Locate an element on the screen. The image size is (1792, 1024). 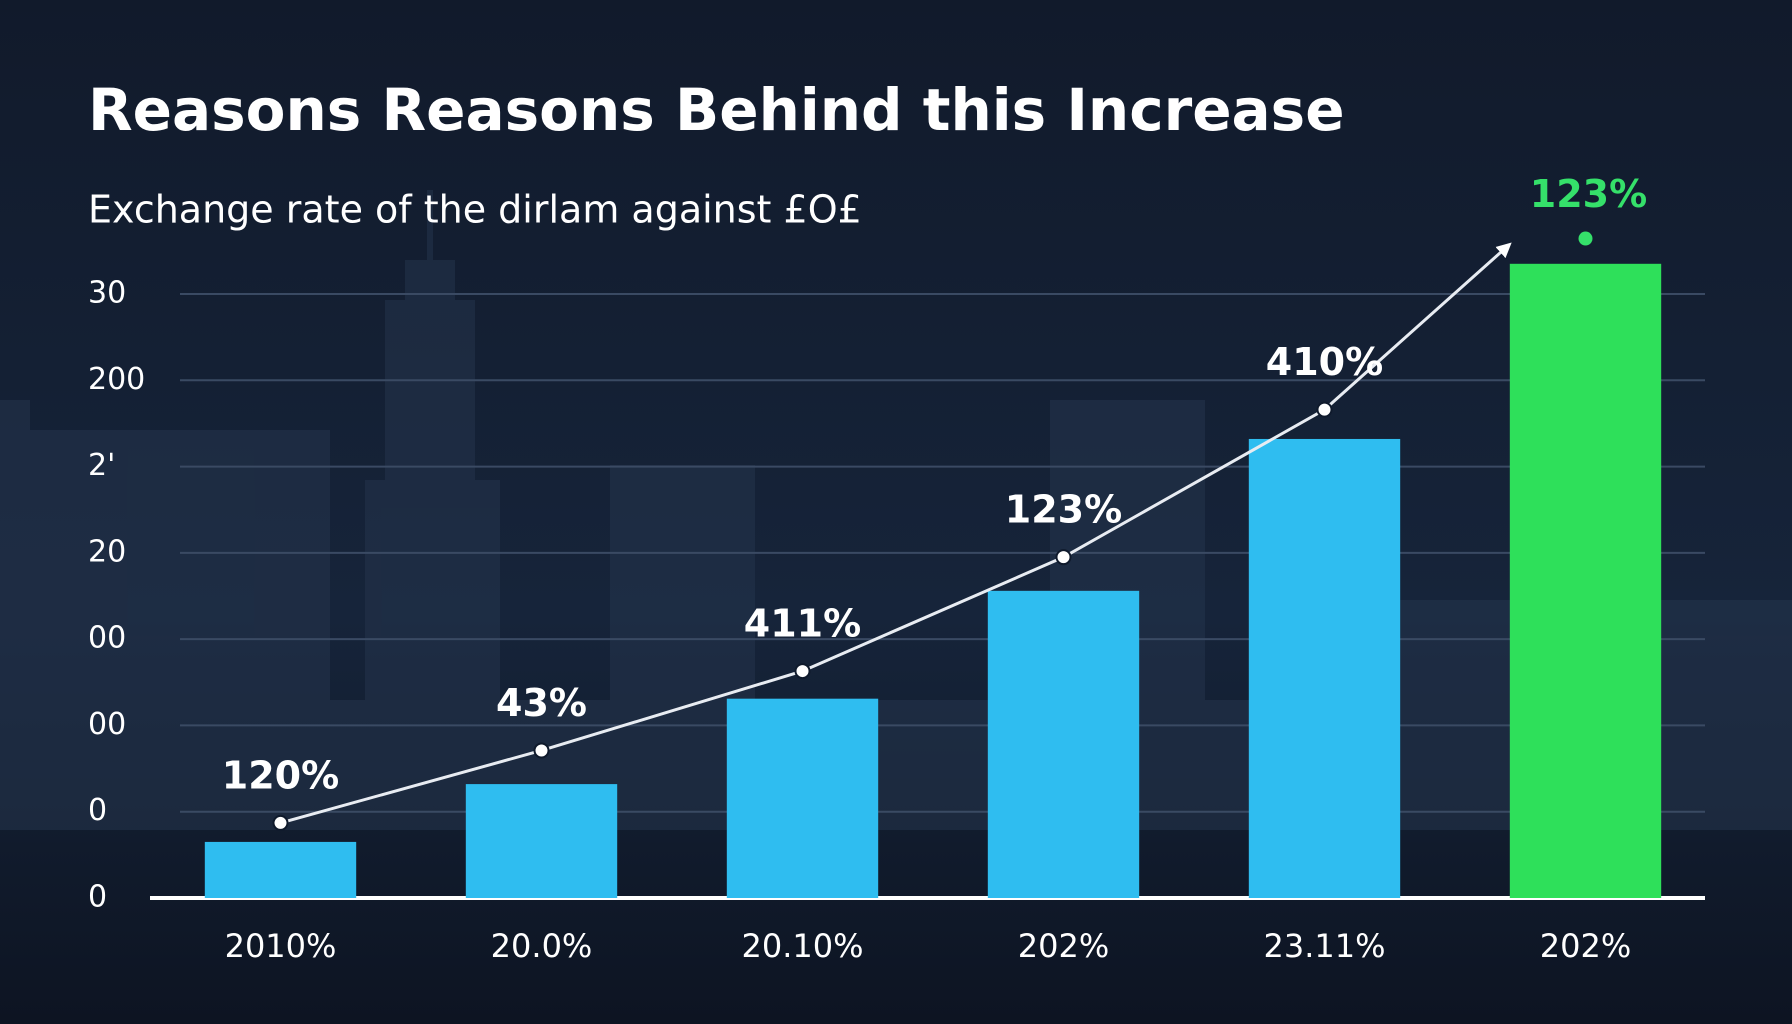
data-label: 410% is located at coordinates (1324, 362).